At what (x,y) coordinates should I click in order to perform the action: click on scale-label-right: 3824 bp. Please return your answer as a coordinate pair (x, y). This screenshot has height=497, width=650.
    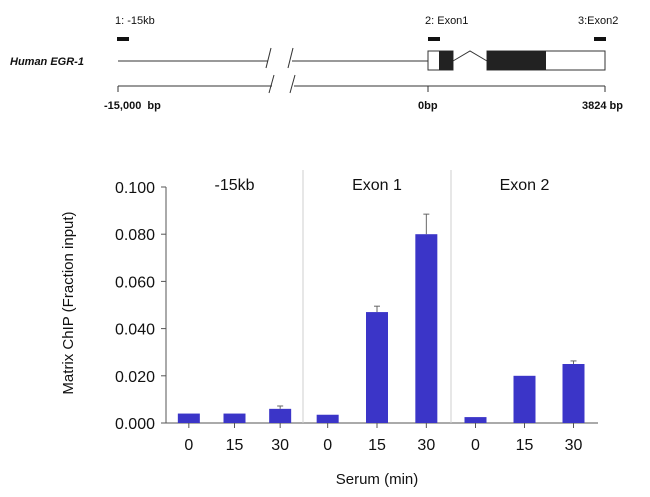
    Looking at the image, I should click on (602, 106).